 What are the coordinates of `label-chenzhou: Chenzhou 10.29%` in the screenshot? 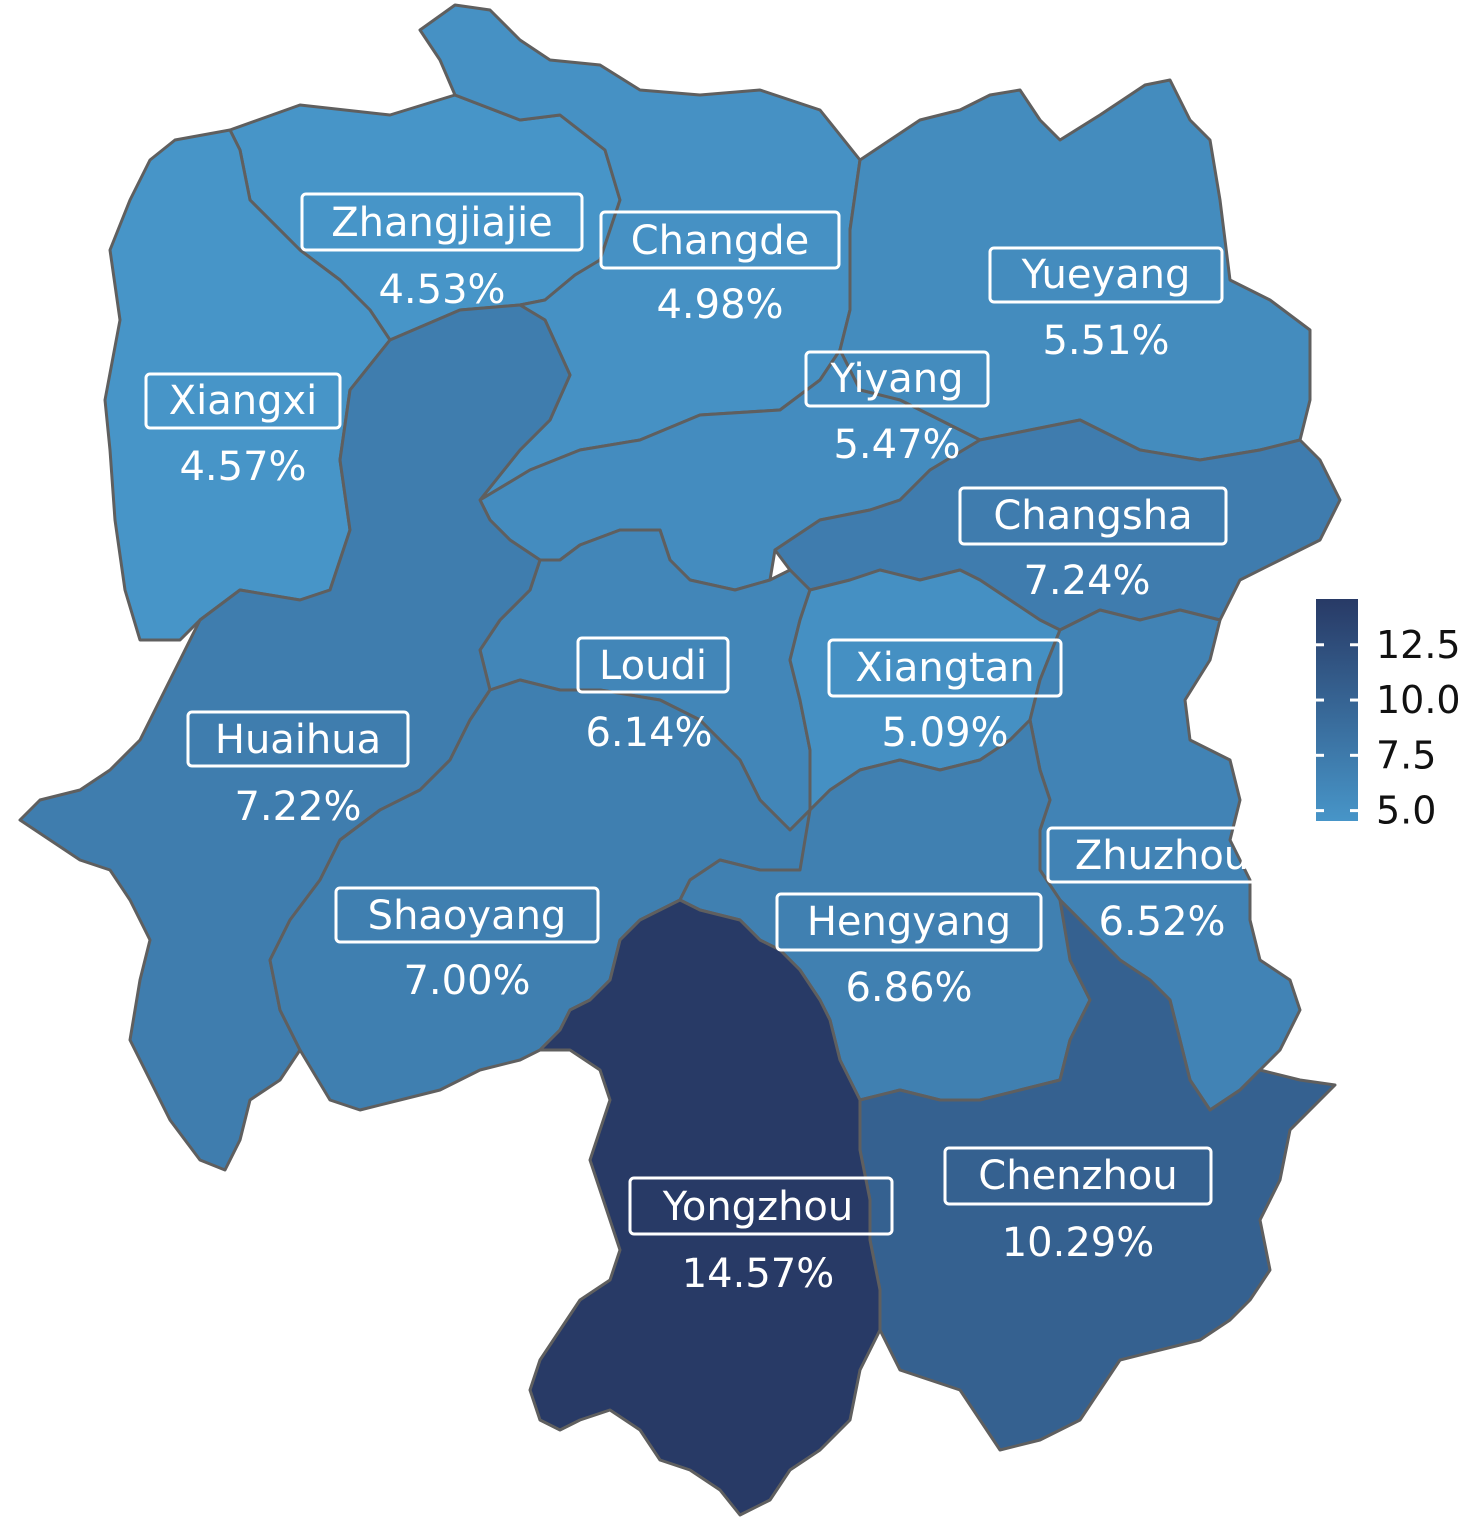 It's located at (1078, 1206).